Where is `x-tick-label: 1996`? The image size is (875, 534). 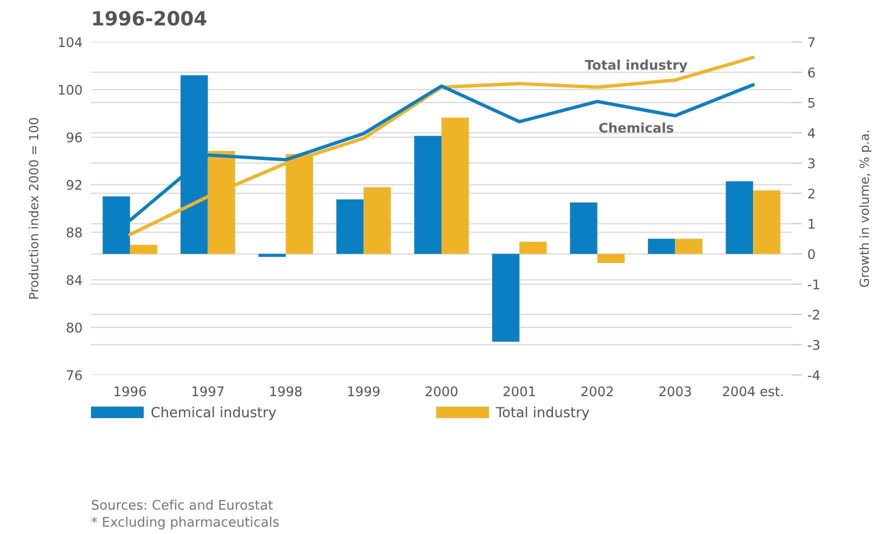 x-tick-label: 1996 is located at coordinates (130, 391).